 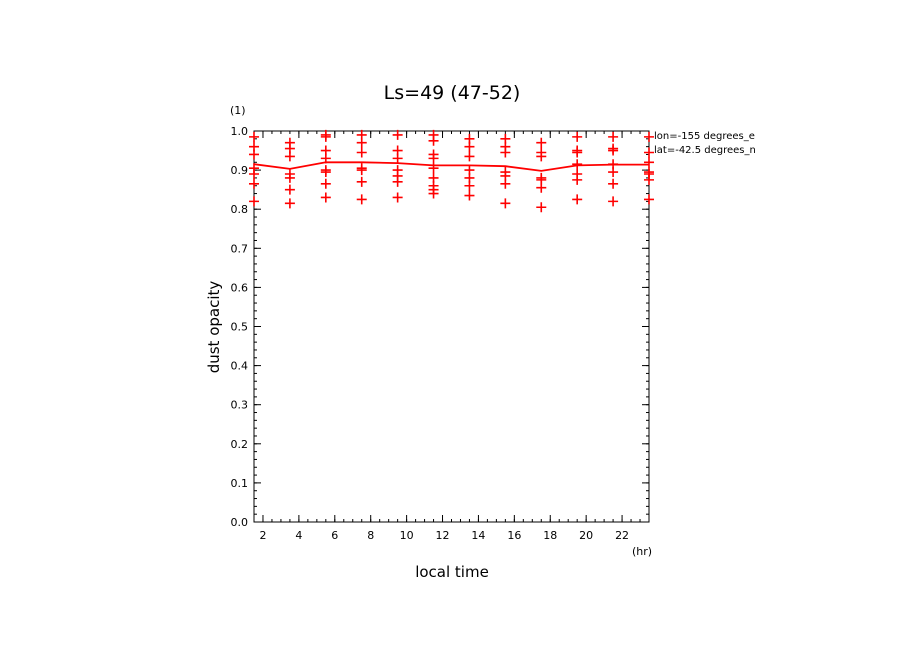 What do you see at coordinates (240, 366) in the screenshot?
I see `y-tick-label: 0.4` at bounding box center [240, 366].